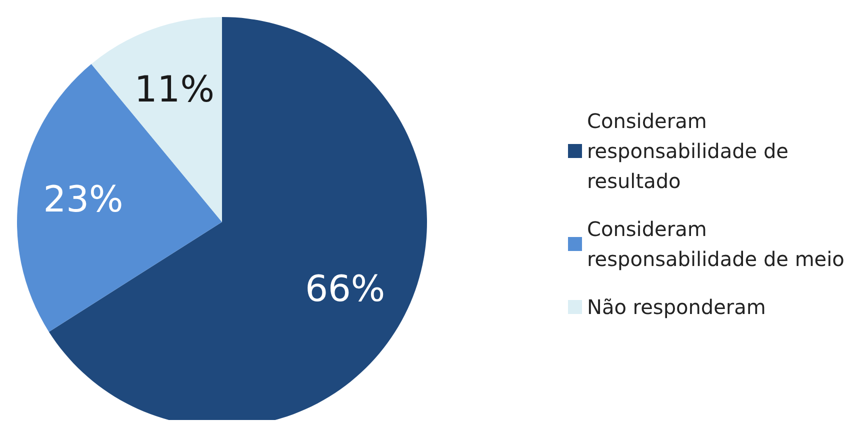 This screenshot has width=853, height=428. What do you see at coordinates (676, 307) in the screenshot?
I see `legend-label: Não responderam` at bounding box center [676, 307].